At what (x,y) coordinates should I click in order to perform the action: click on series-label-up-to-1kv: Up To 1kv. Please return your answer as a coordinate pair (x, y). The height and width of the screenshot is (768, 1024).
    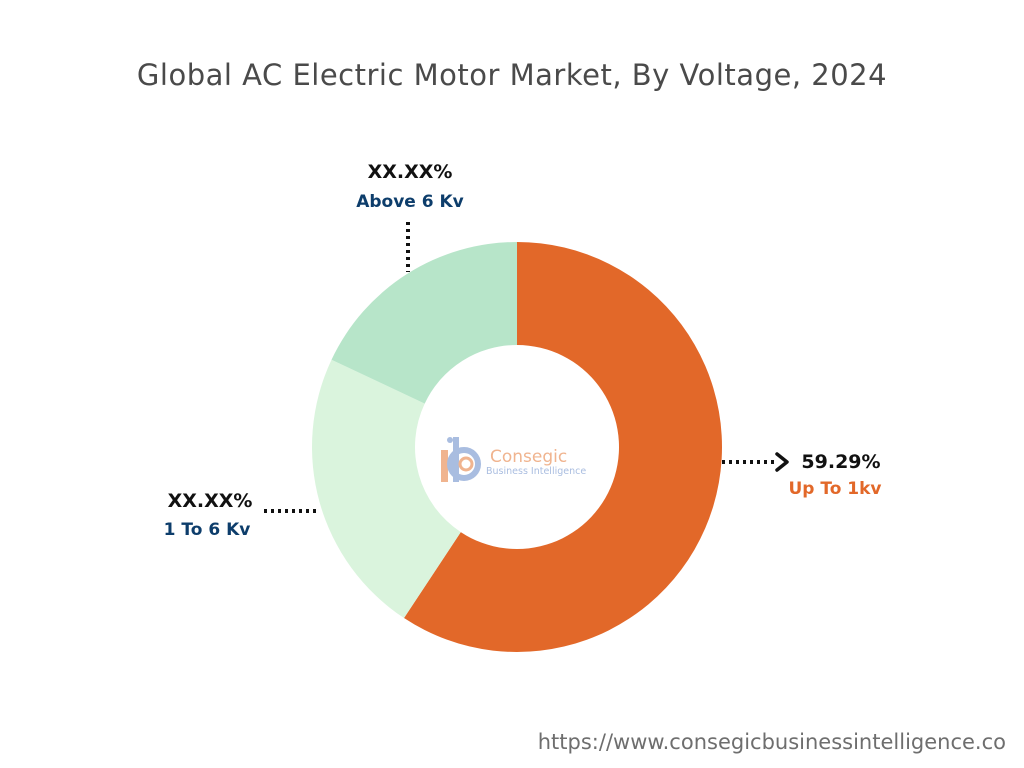
    Looking at the image, I should click on (834, 489).